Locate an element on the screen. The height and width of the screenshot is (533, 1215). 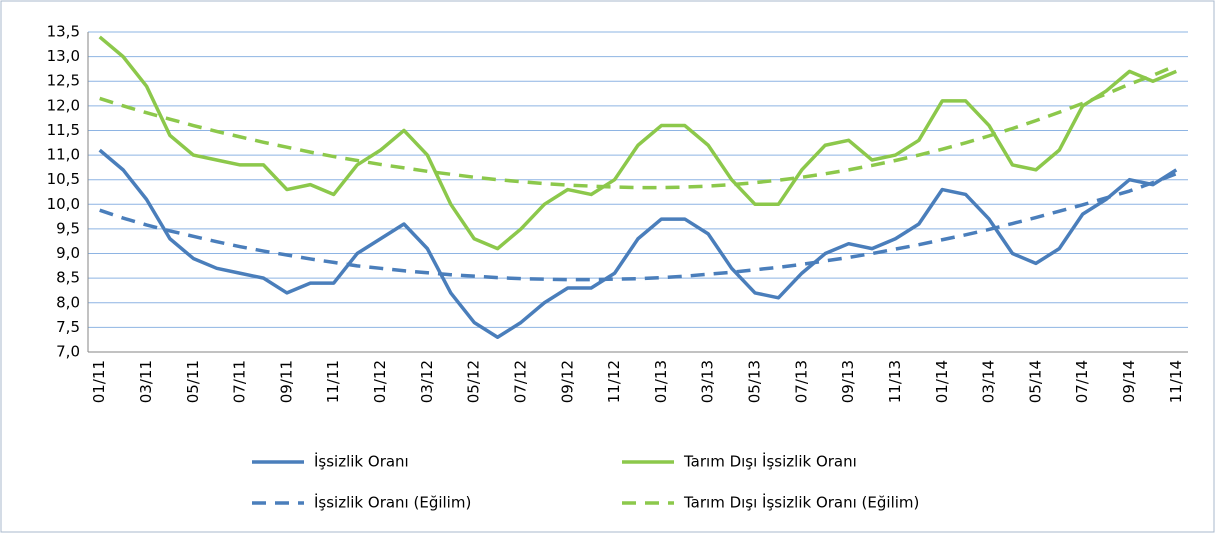
y-tick-label: 12,5 is located at coordinates (63, 81).